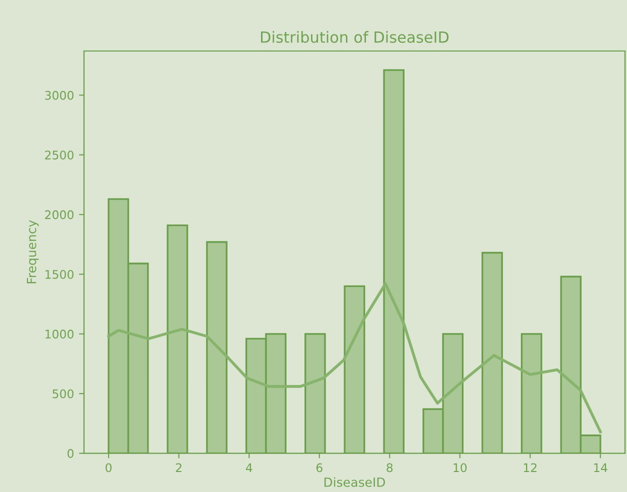 The width and height of the screenshot is (627, 492). Describe the element at coordinates (179, 467) in the screenshot. I see `x-tick-label: 2` at that location.